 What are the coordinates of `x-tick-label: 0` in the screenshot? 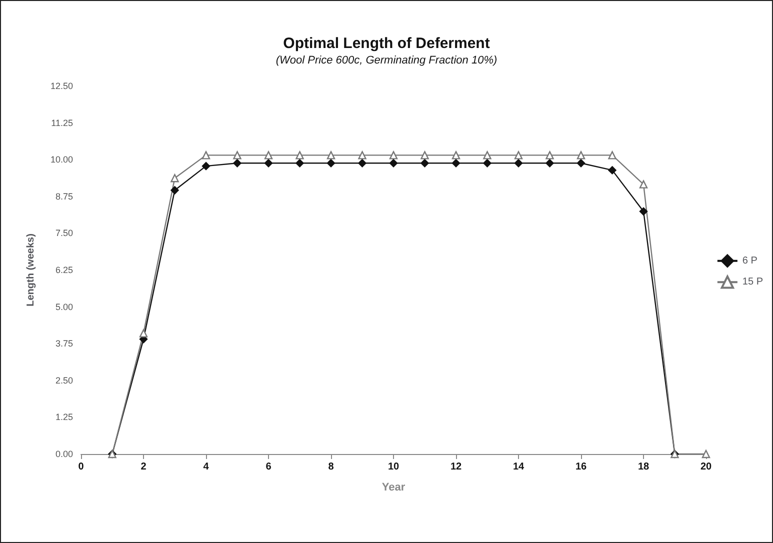 It's located at (81, 467).